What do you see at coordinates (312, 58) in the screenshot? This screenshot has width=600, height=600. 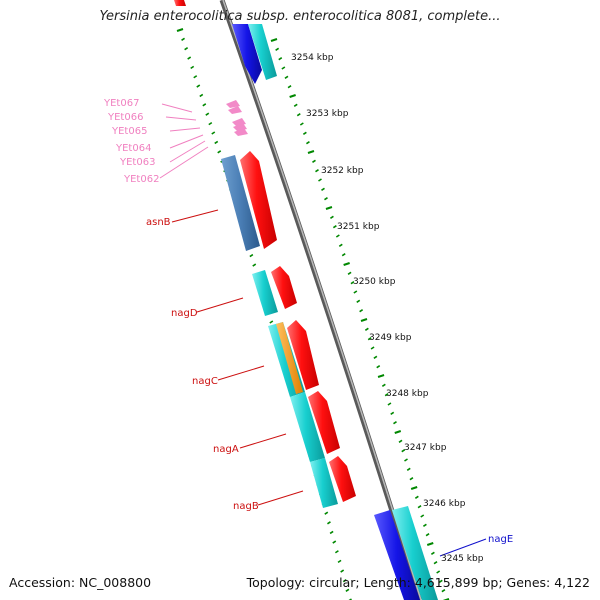 I see `scale-label: 3254 kbp` at bounding box center [312, 58].